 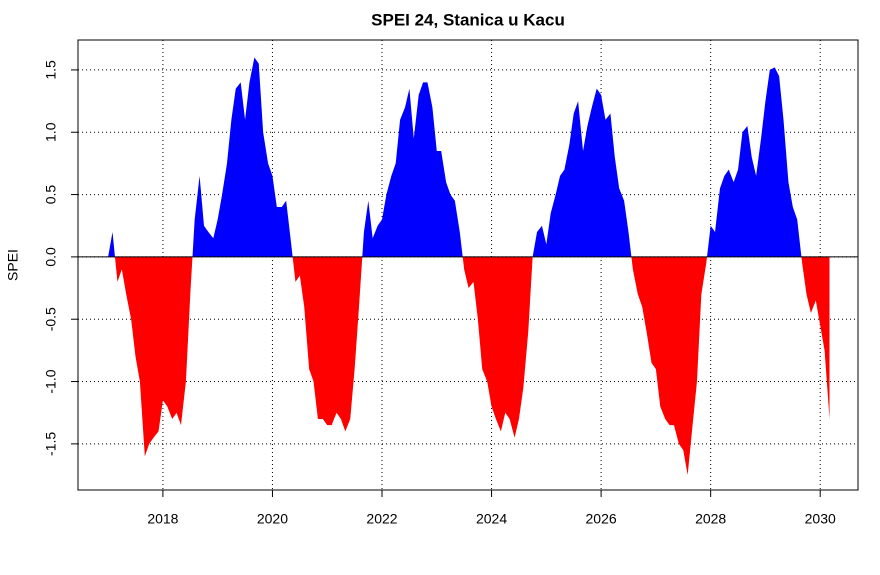 I want to click on y-tick-label: -1.5, so click(x=51, y=444).